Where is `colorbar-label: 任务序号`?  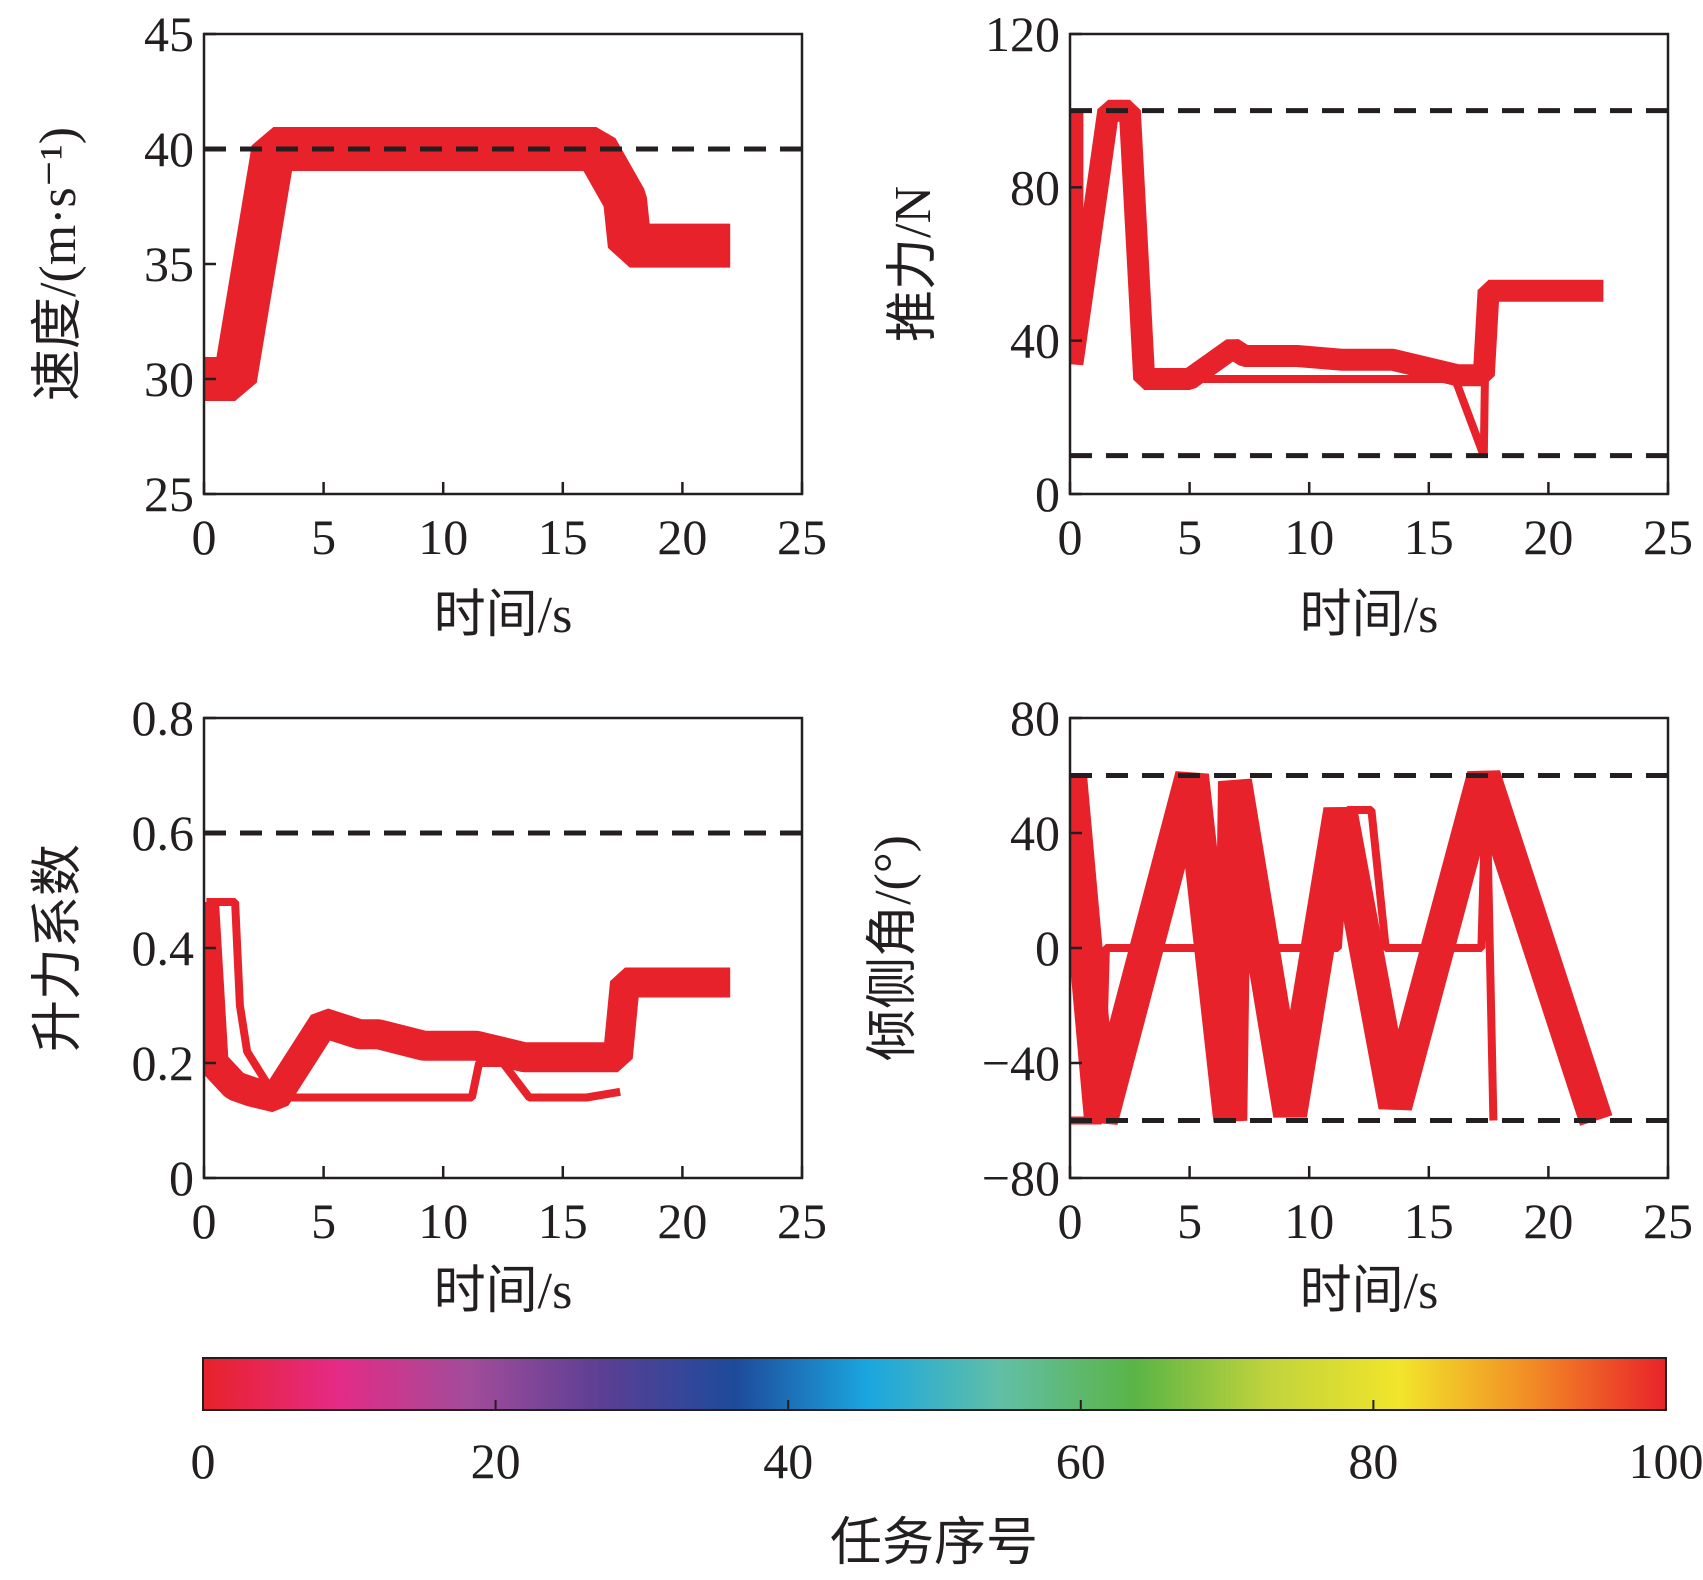
colorbar-label: 任务序号 is located at coordinates (934, 1543).